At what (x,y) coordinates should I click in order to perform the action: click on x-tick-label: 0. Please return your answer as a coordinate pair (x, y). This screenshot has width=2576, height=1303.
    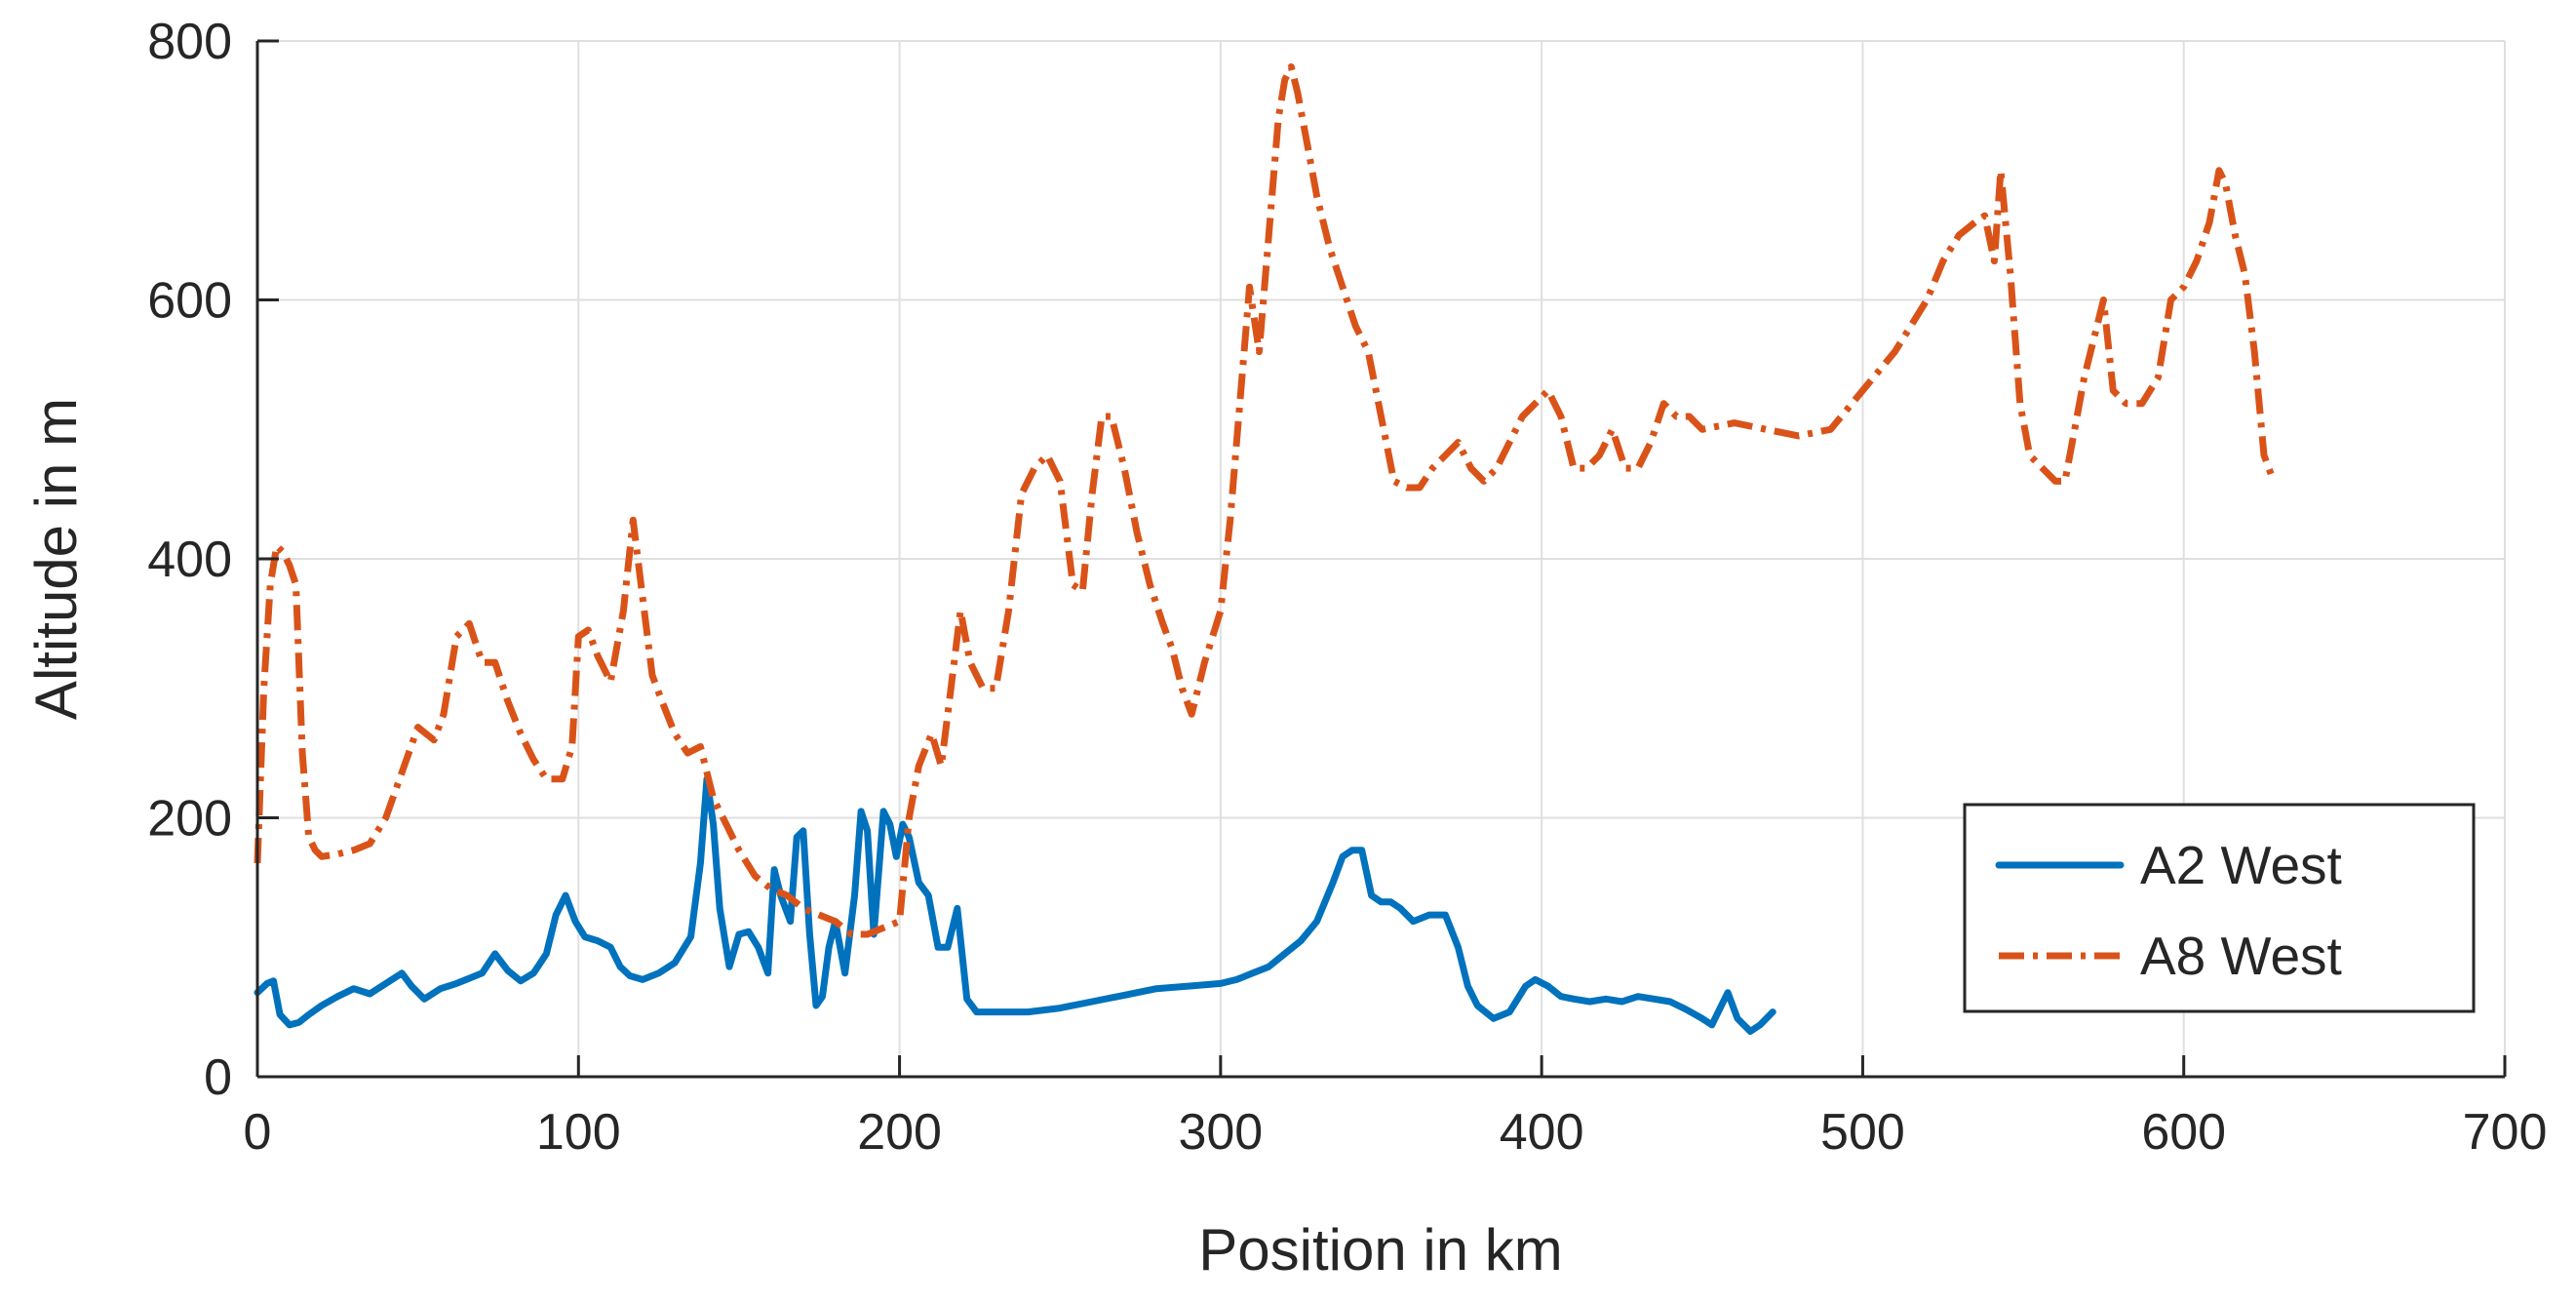
    Looking at the image, I should click on (258, 1132).